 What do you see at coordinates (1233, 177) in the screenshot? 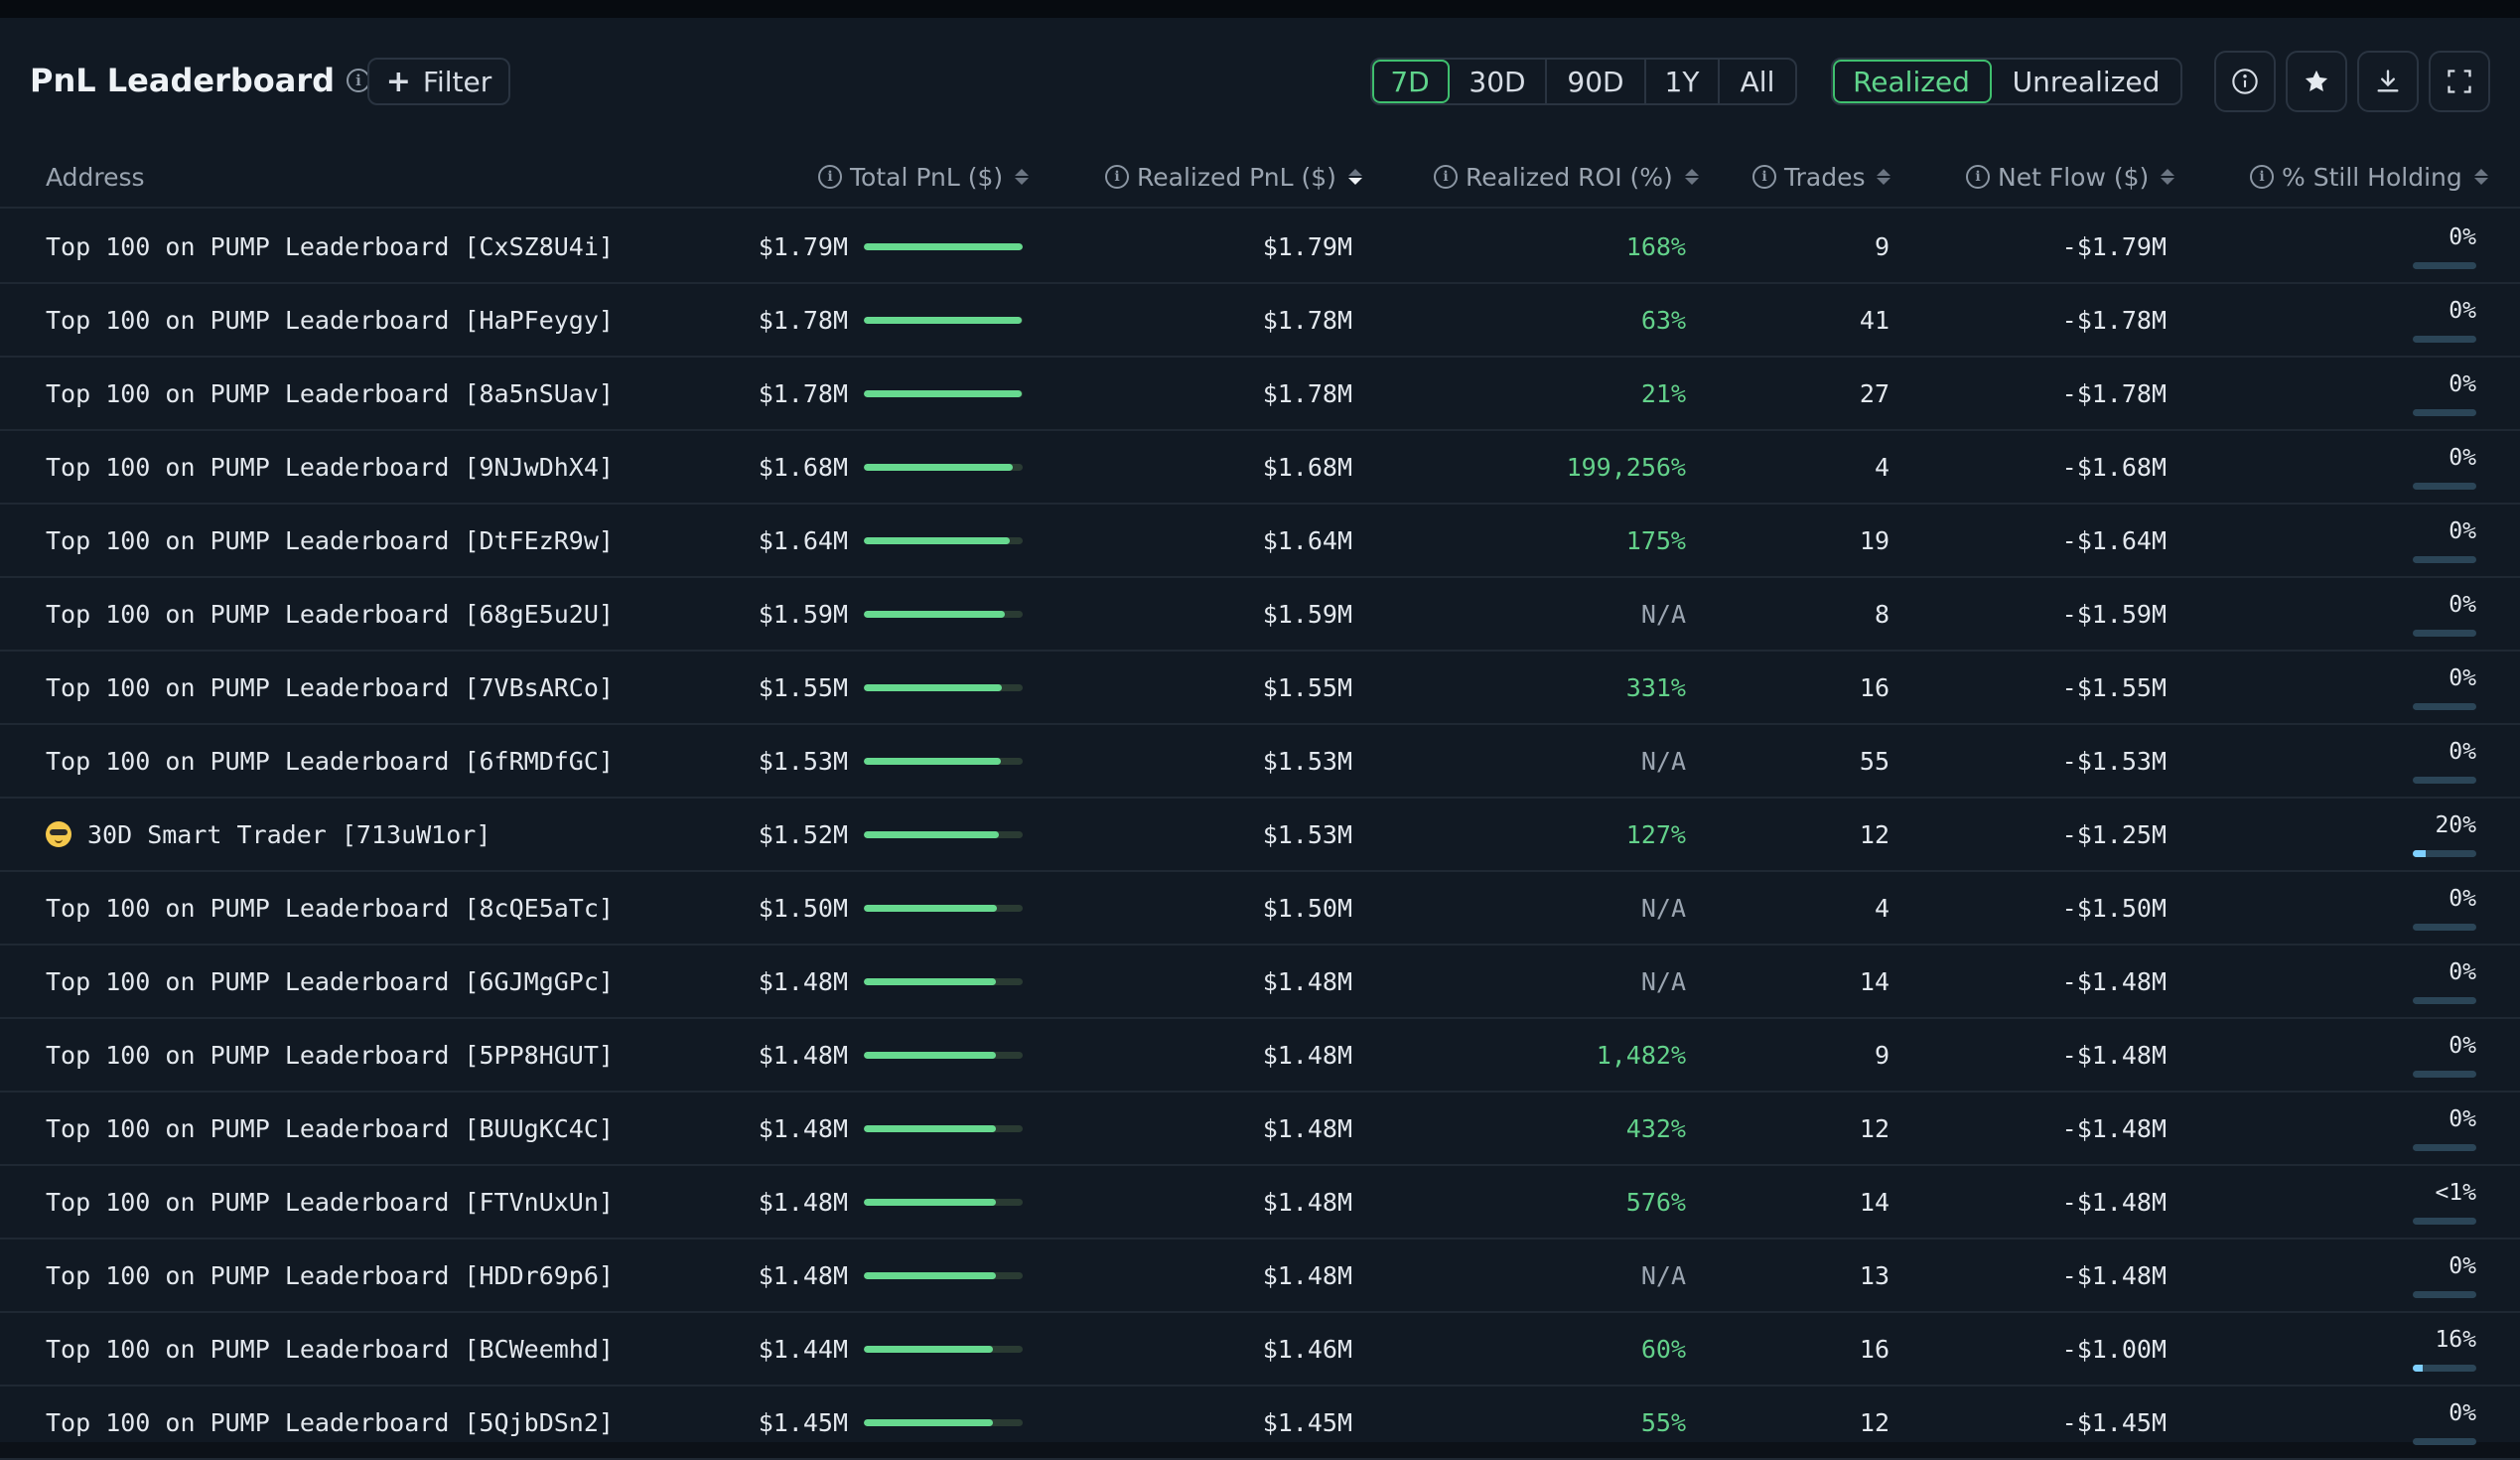
I see `column-header-realized-pnl: i Realized PnL ($)` at bounding box center [1233, 177].